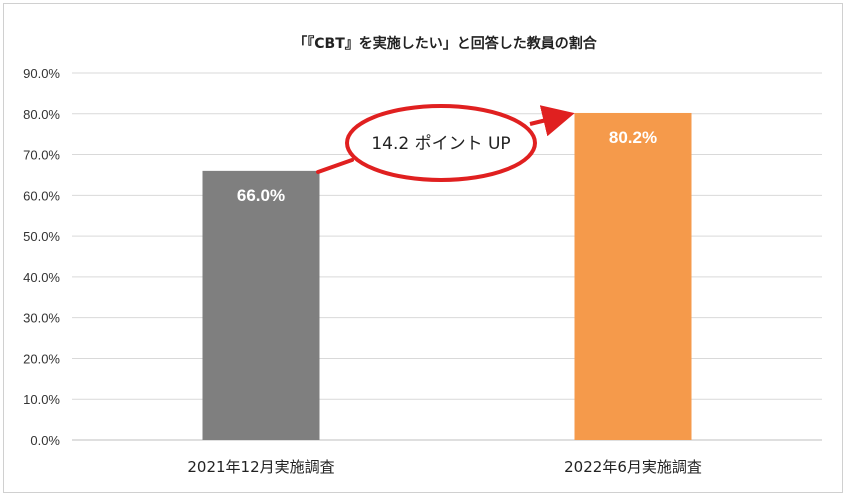  I want to click on y-tick-label: 30.0%, so click(41, 318).